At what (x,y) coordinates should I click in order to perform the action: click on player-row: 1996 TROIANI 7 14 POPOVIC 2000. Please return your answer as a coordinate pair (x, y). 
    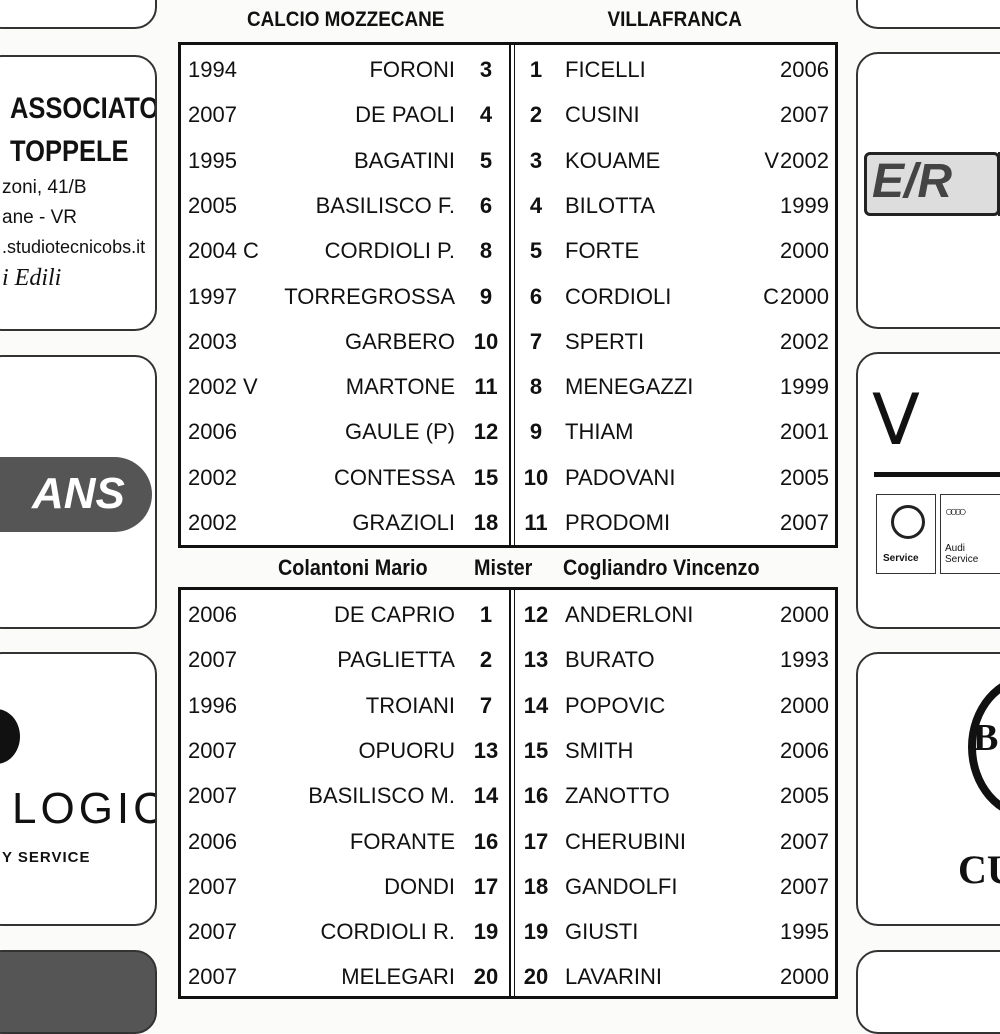
    Looking at the image, I should click on (508, 705).